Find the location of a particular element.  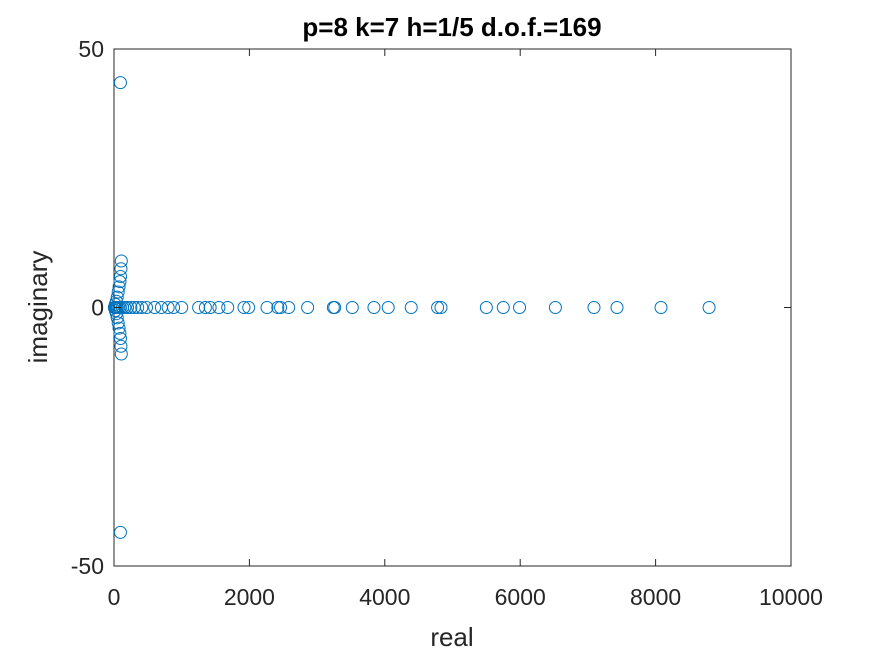

x-tick-label: 0 is located at coordinates (114, 597).